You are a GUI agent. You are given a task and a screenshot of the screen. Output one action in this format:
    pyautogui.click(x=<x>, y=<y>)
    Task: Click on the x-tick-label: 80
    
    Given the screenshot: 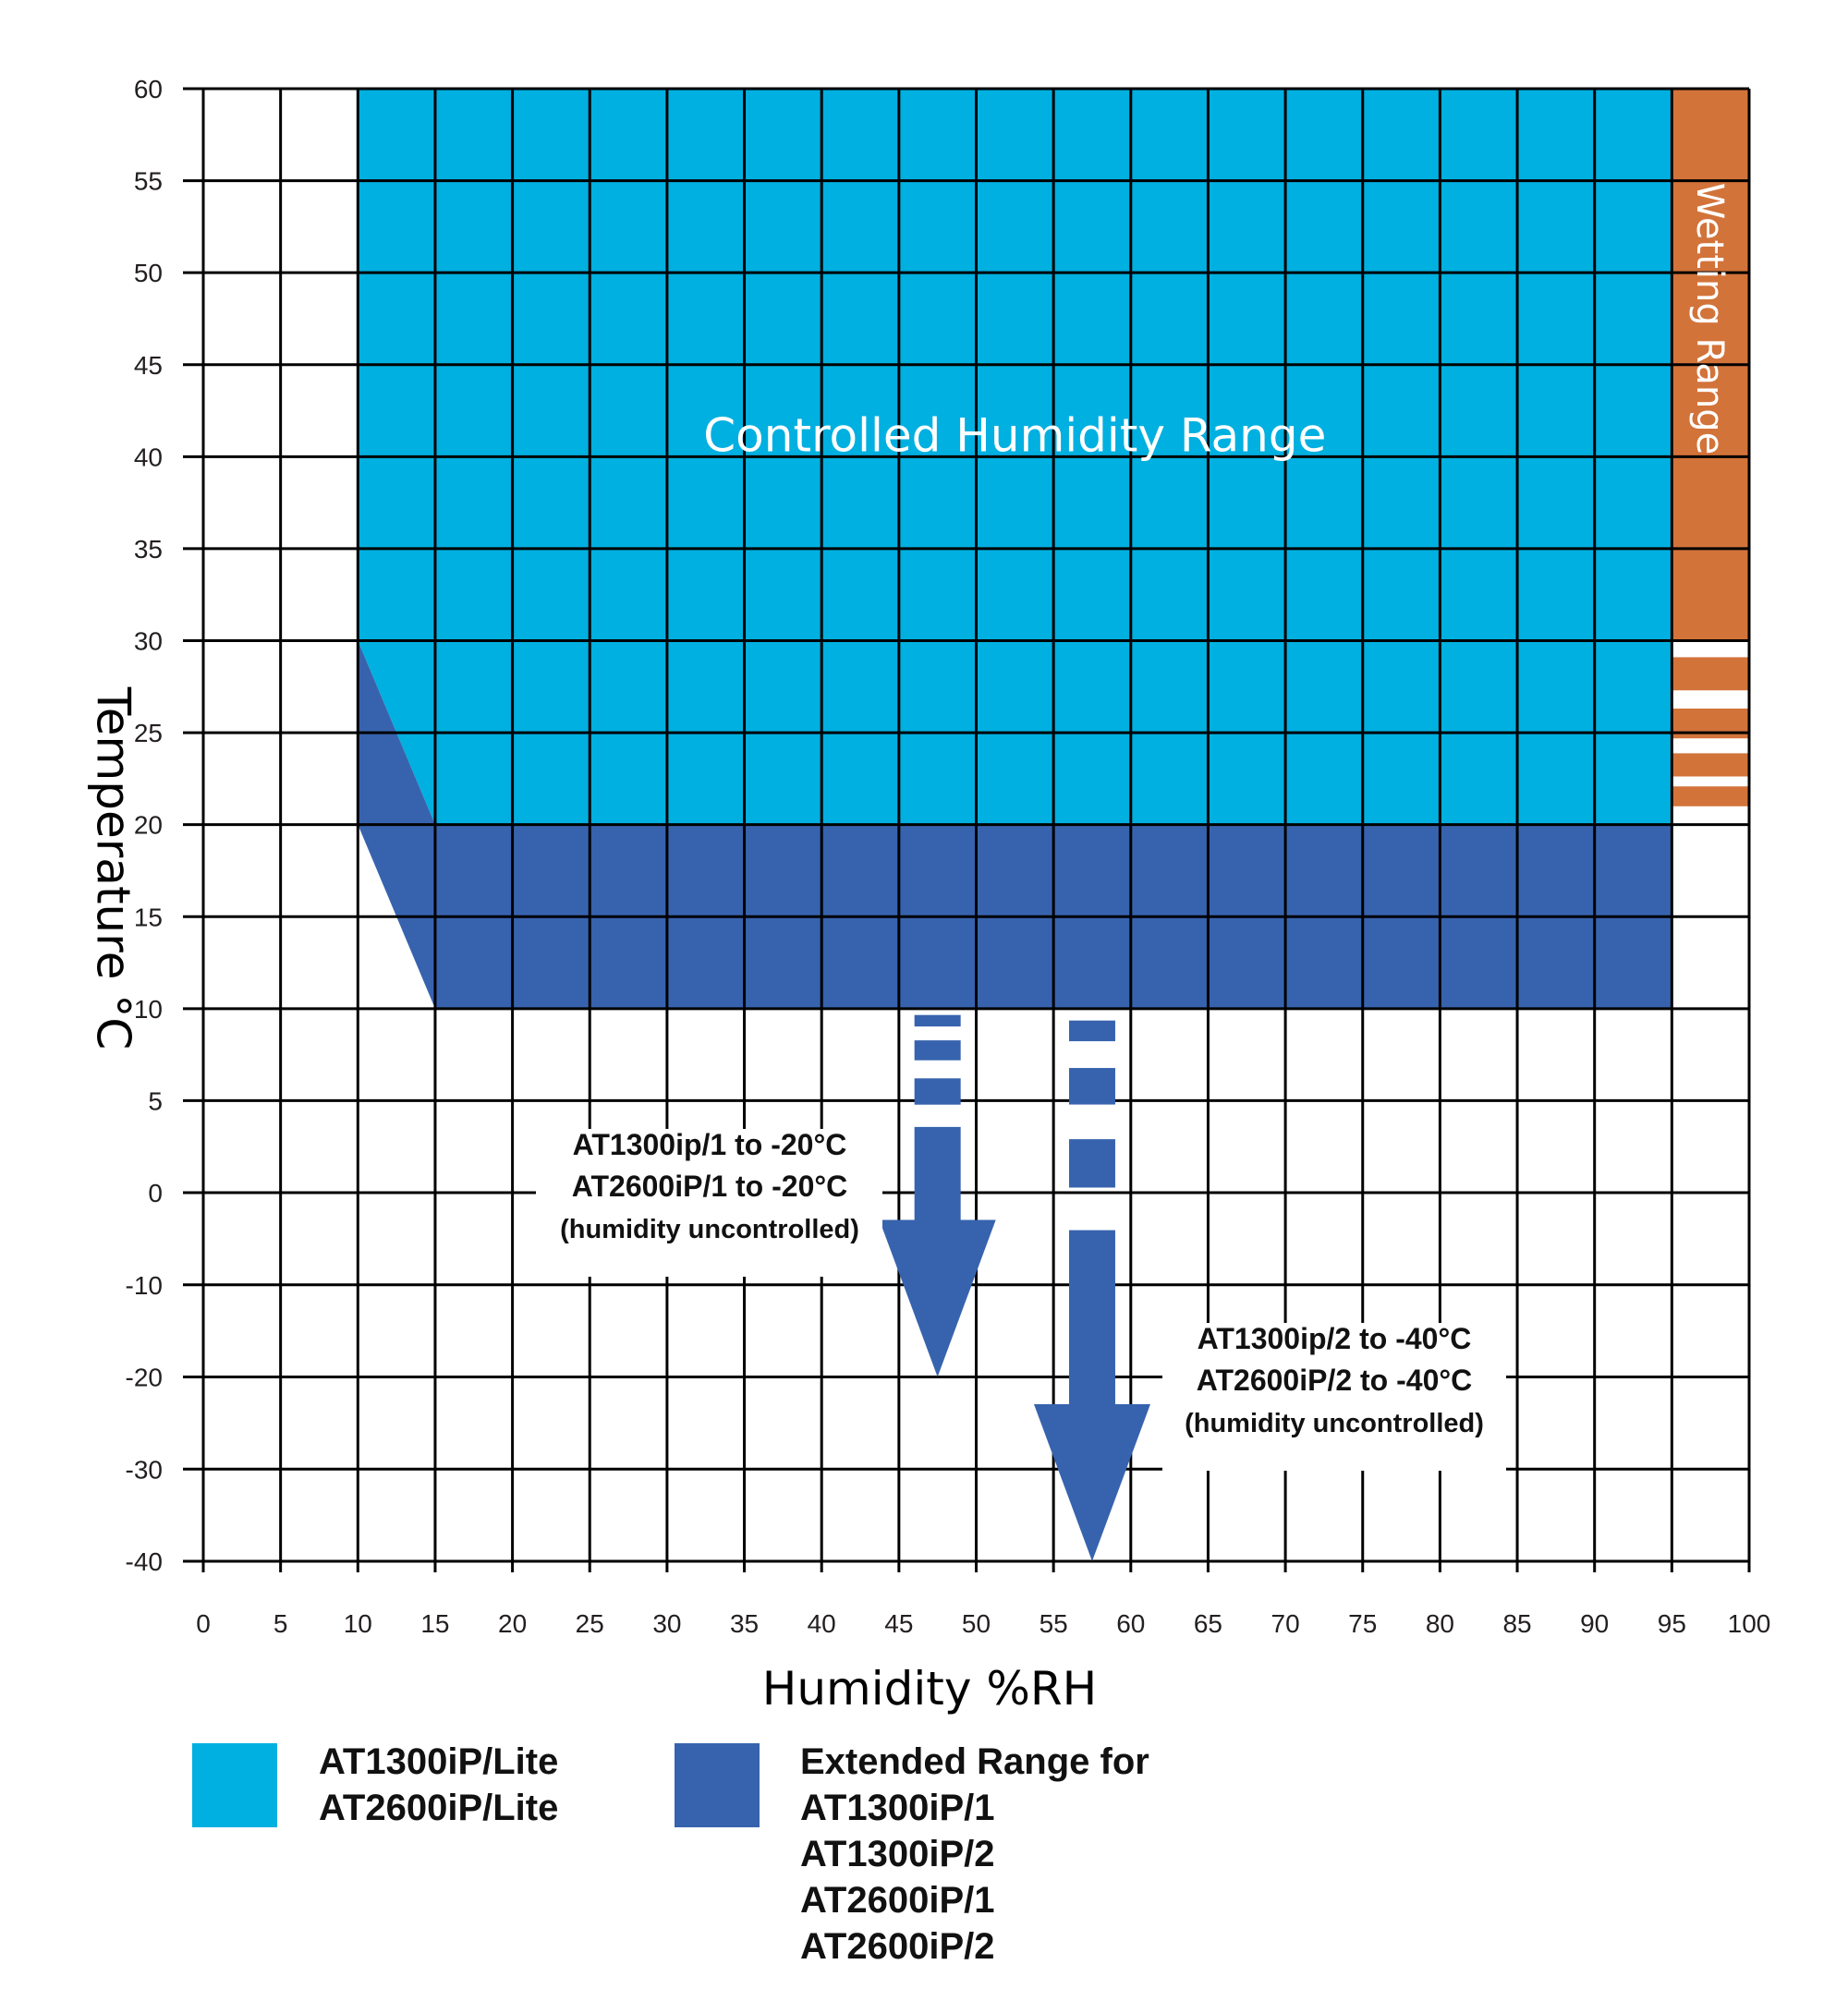 What is the action you would take?
    pyautogui.click(x=1440, y=1623)
    